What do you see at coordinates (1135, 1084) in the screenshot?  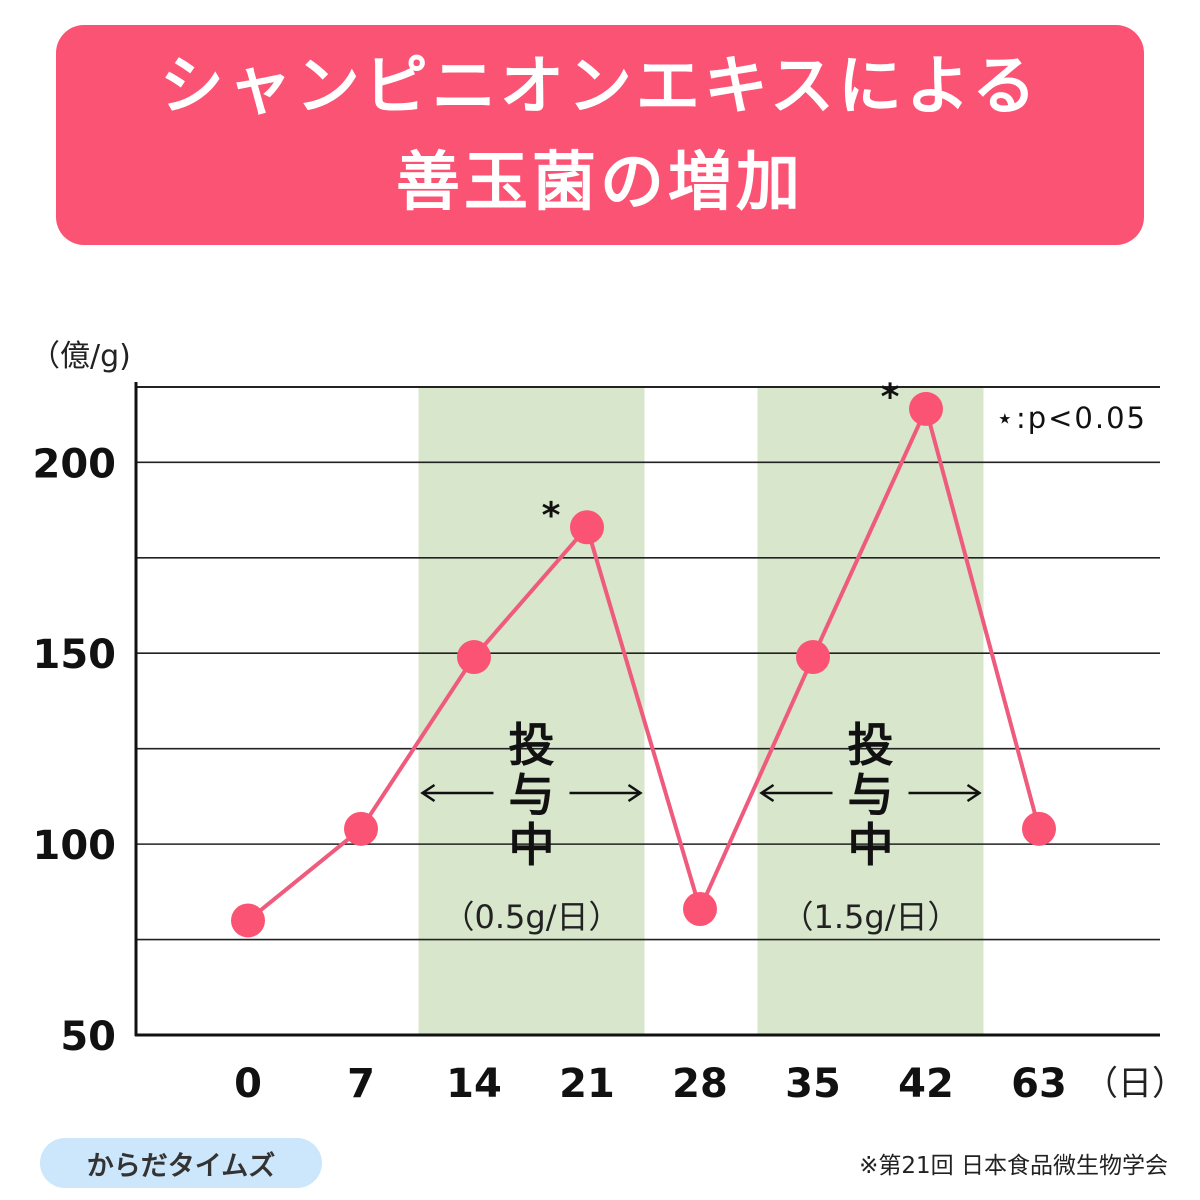 I see `x-axis-unit: （日）` at bounding box center [1135, 1084].